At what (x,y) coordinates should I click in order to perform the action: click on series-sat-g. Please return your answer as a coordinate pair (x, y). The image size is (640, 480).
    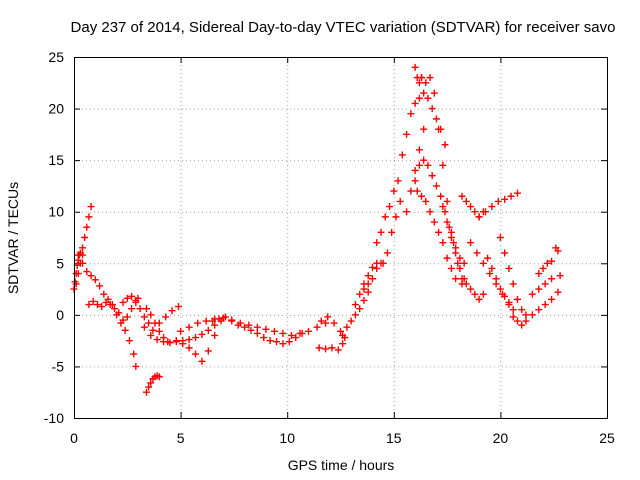
    Looking at the image, I should click on (152, 384).